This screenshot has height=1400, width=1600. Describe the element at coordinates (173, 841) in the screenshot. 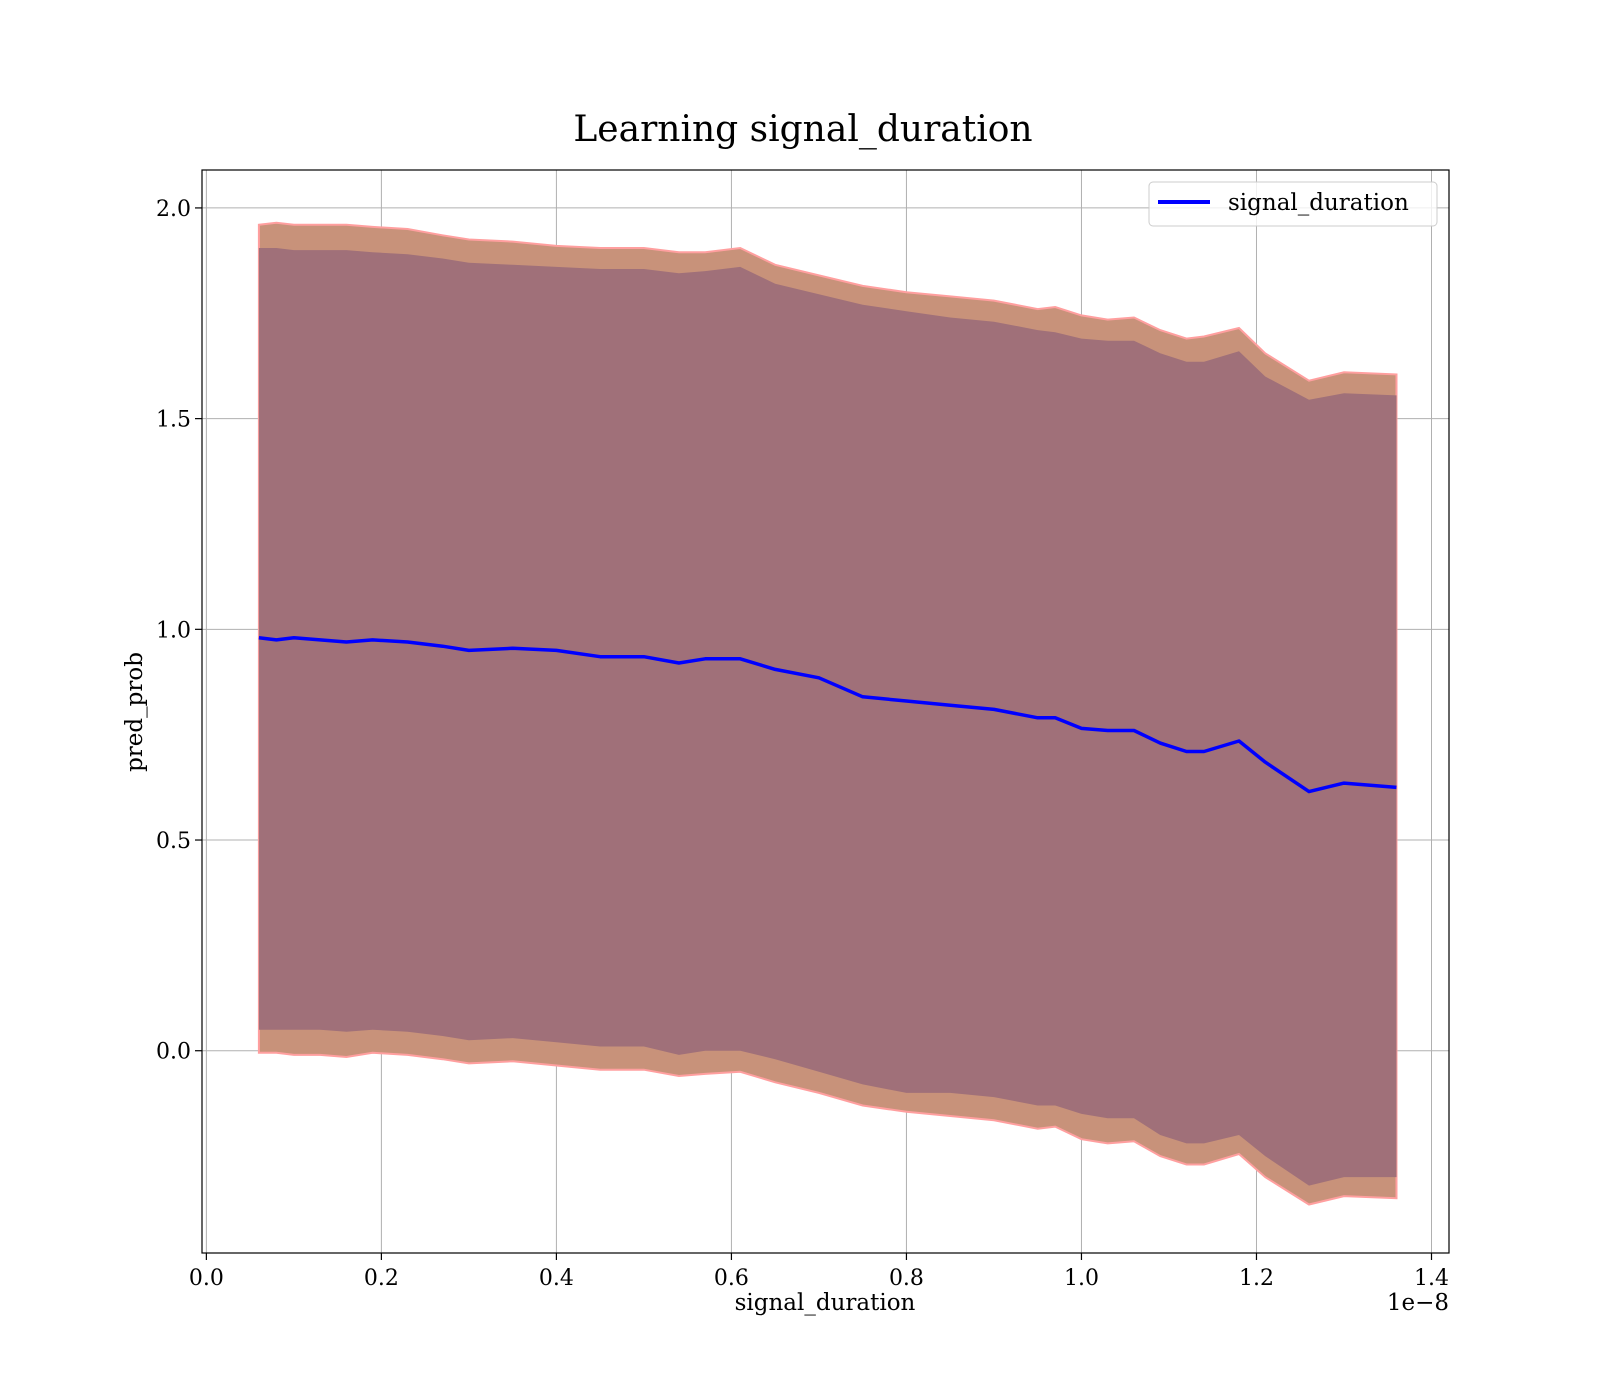

I see `y-tick-label: 0.5` at that location.